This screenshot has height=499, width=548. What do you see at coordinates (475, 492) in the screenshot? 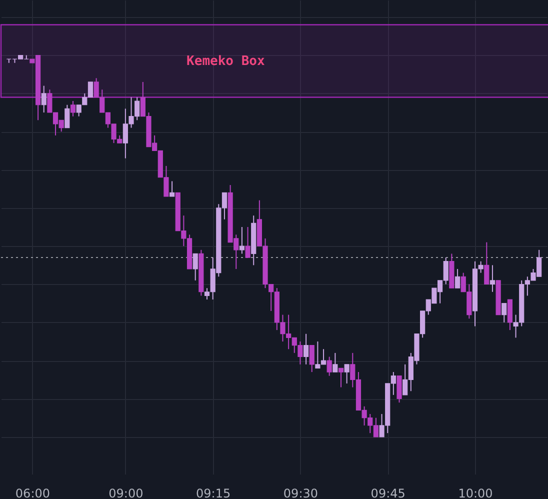
I see `x-tick-label: 10:00` at bounding box center [475, 492].